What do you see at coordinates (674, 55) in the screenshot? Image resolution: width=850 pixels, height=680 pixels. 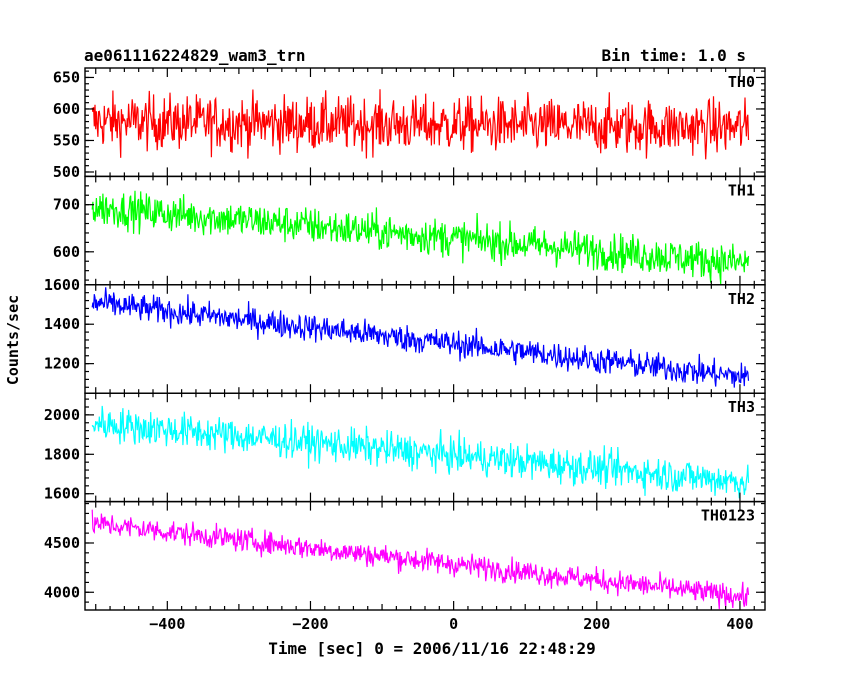 I see `chart-subtitle: Bin time: 1.0 s` at bounding box center [674, 55].